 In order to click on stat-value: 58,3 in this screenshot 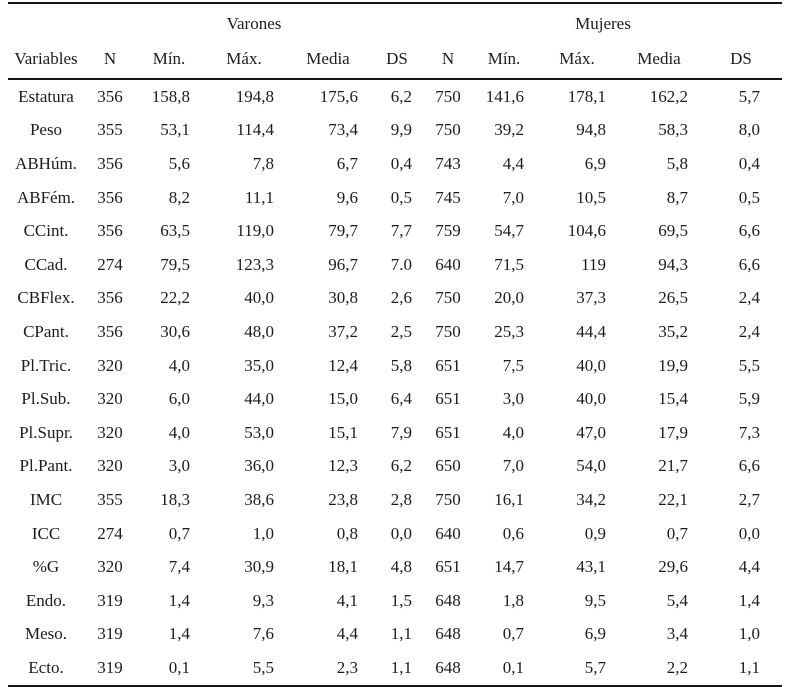, I will do `click(673, 130)`.